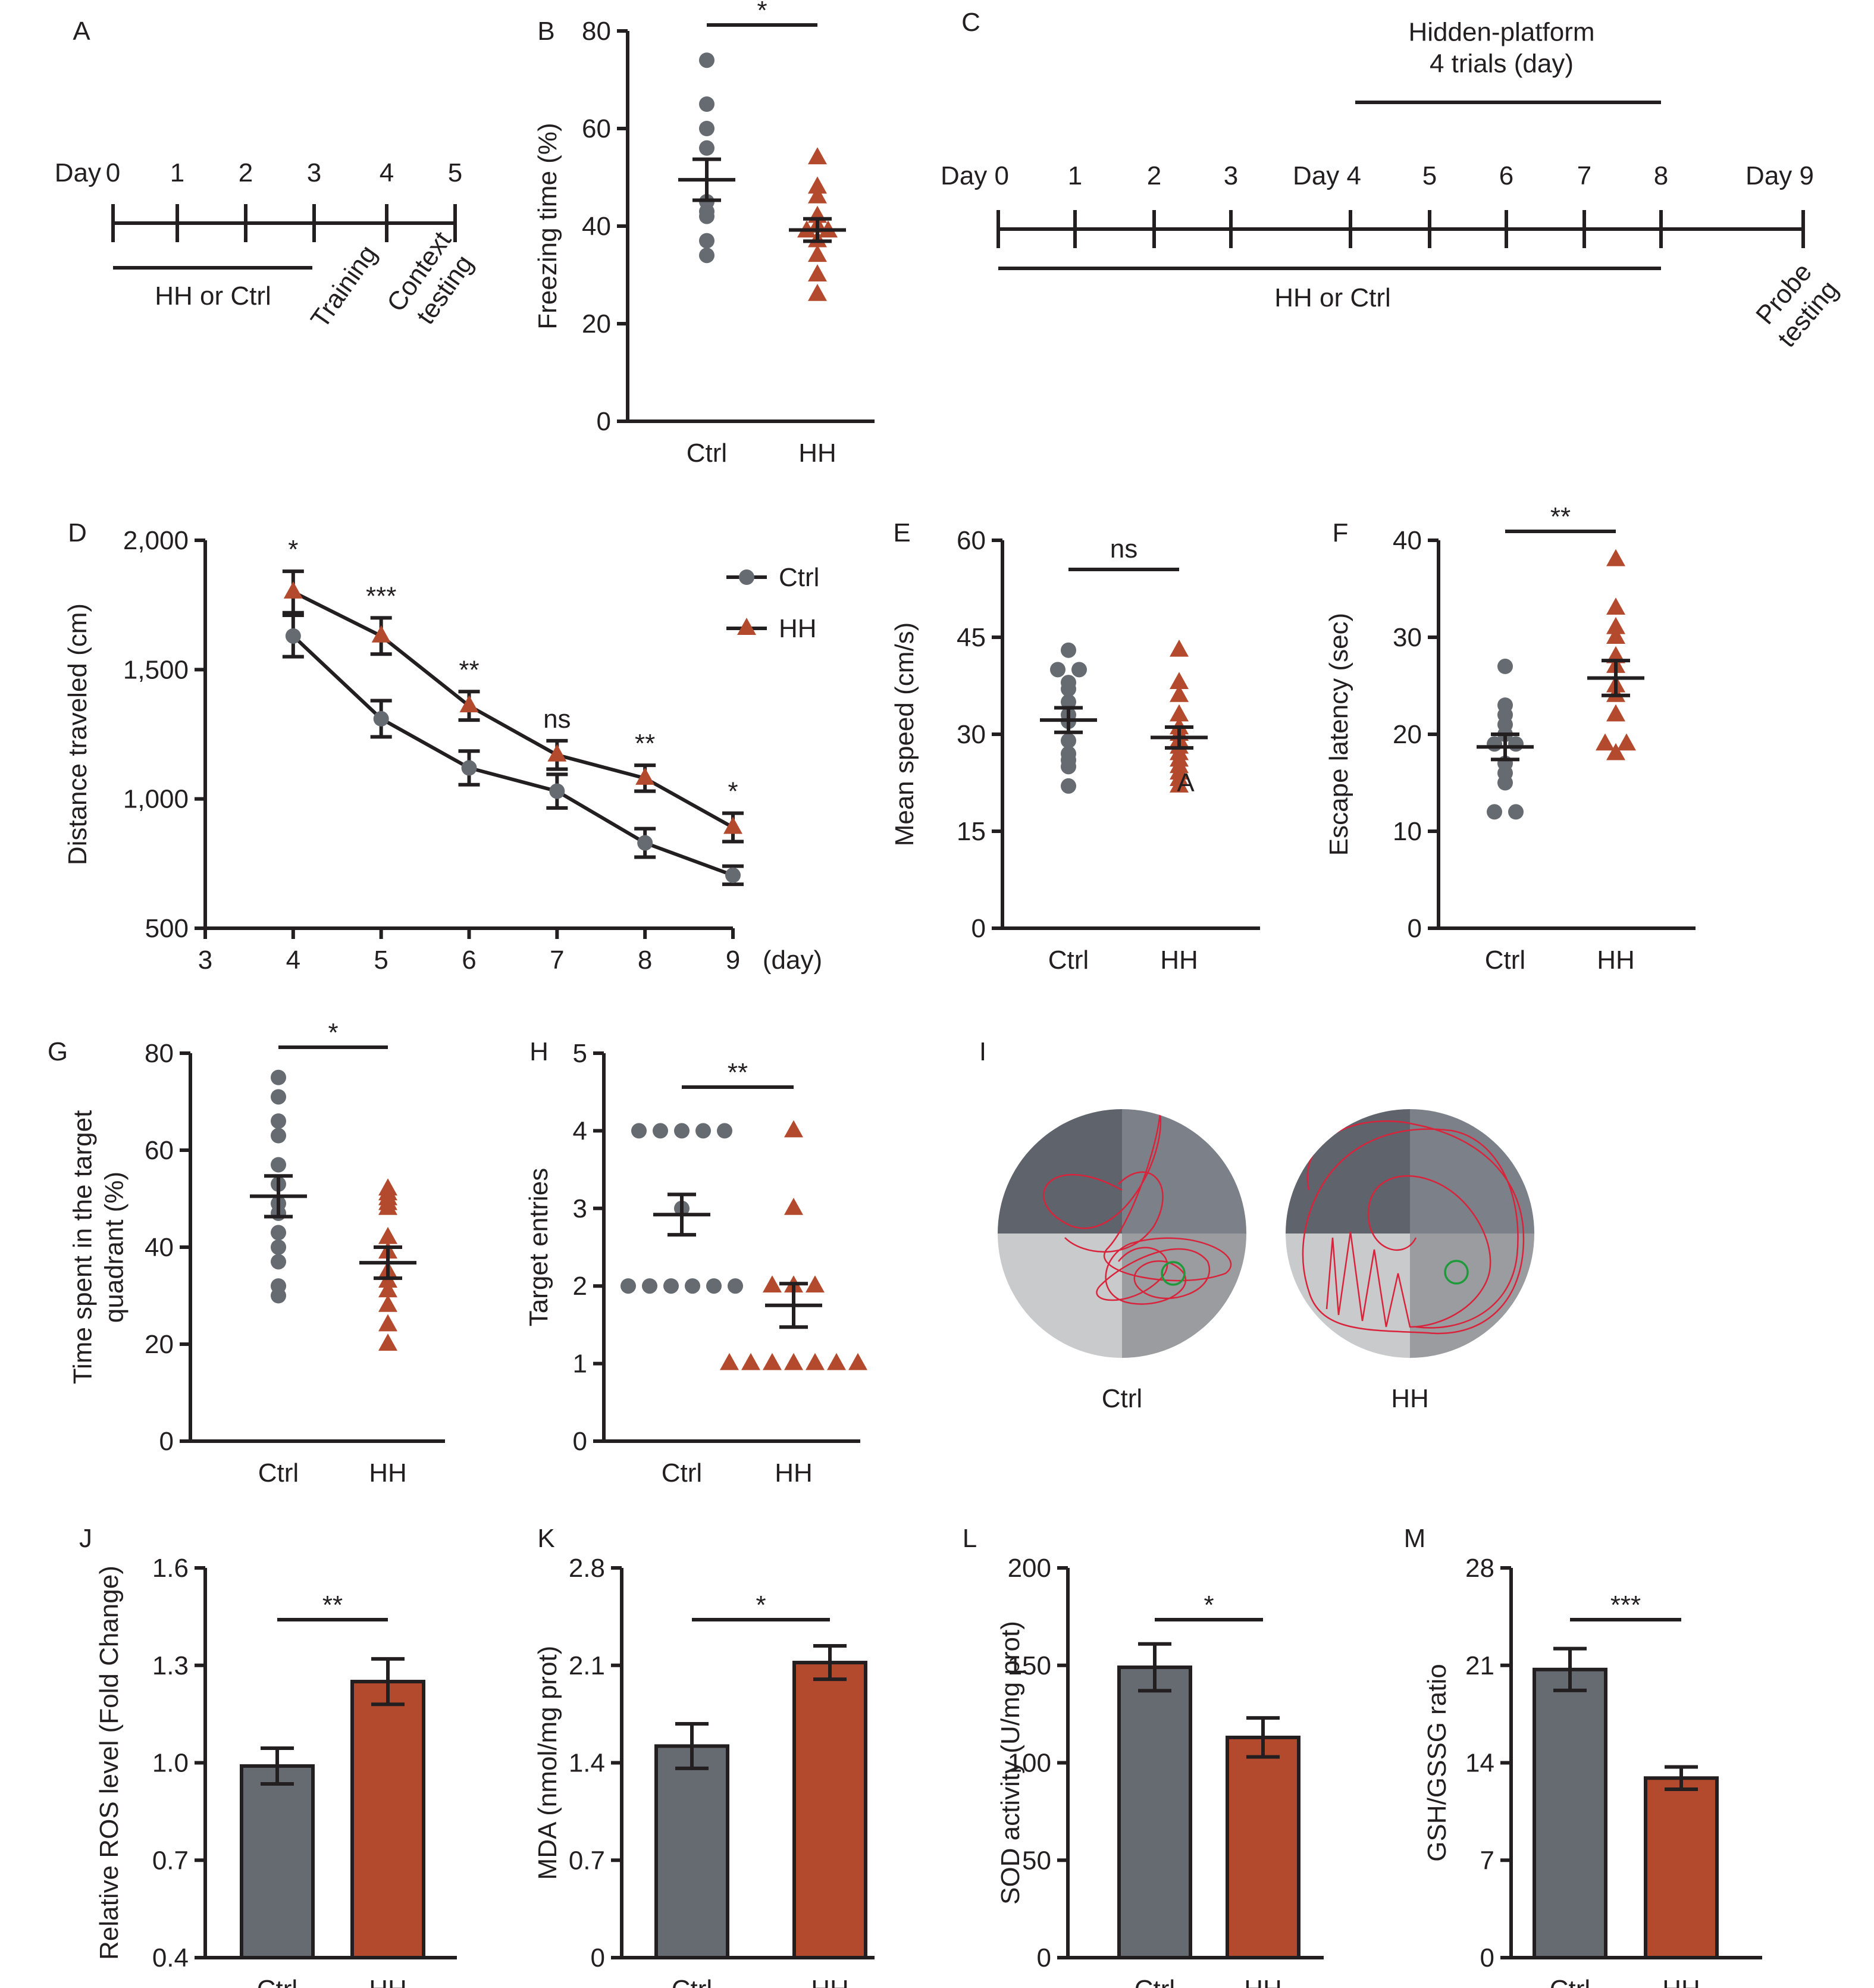 The height and width of the screenshot is (1988, 1874). What do you see at coordinates (171, 1958) in the screenshot?
I see `y-tick-label: 0.4` at bounding box center [171, 1958].